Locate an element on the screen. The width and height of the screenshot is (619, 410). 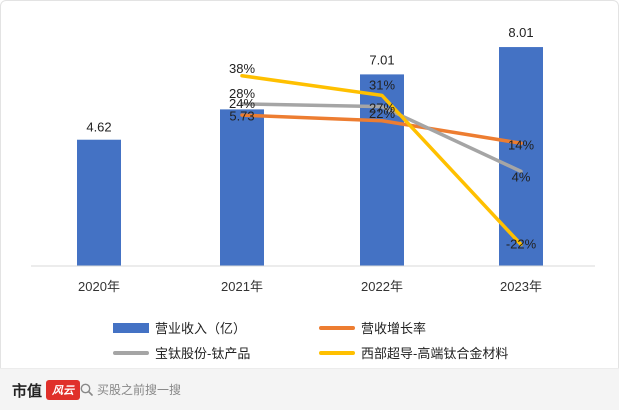
legend-label: 营业收入（亿） is located at coordinates (200, 328).